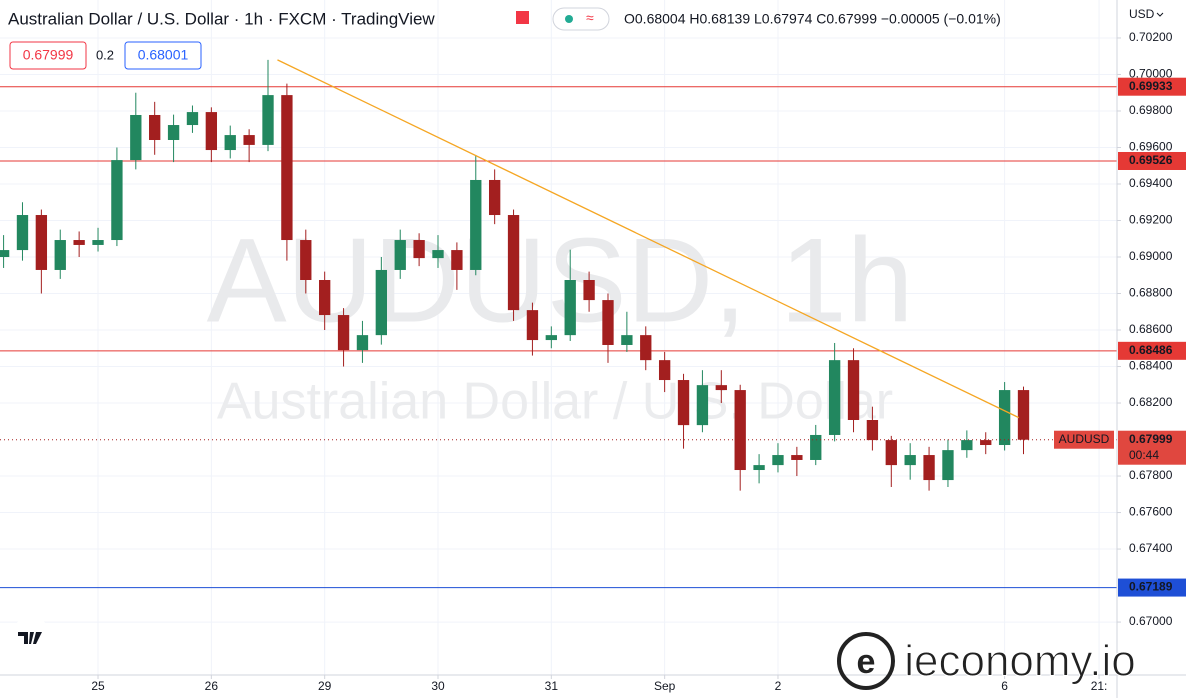 The width and height of the screenshot is (1186, 698). I want to click on x-tick-label: 6, so click(1004, 686).